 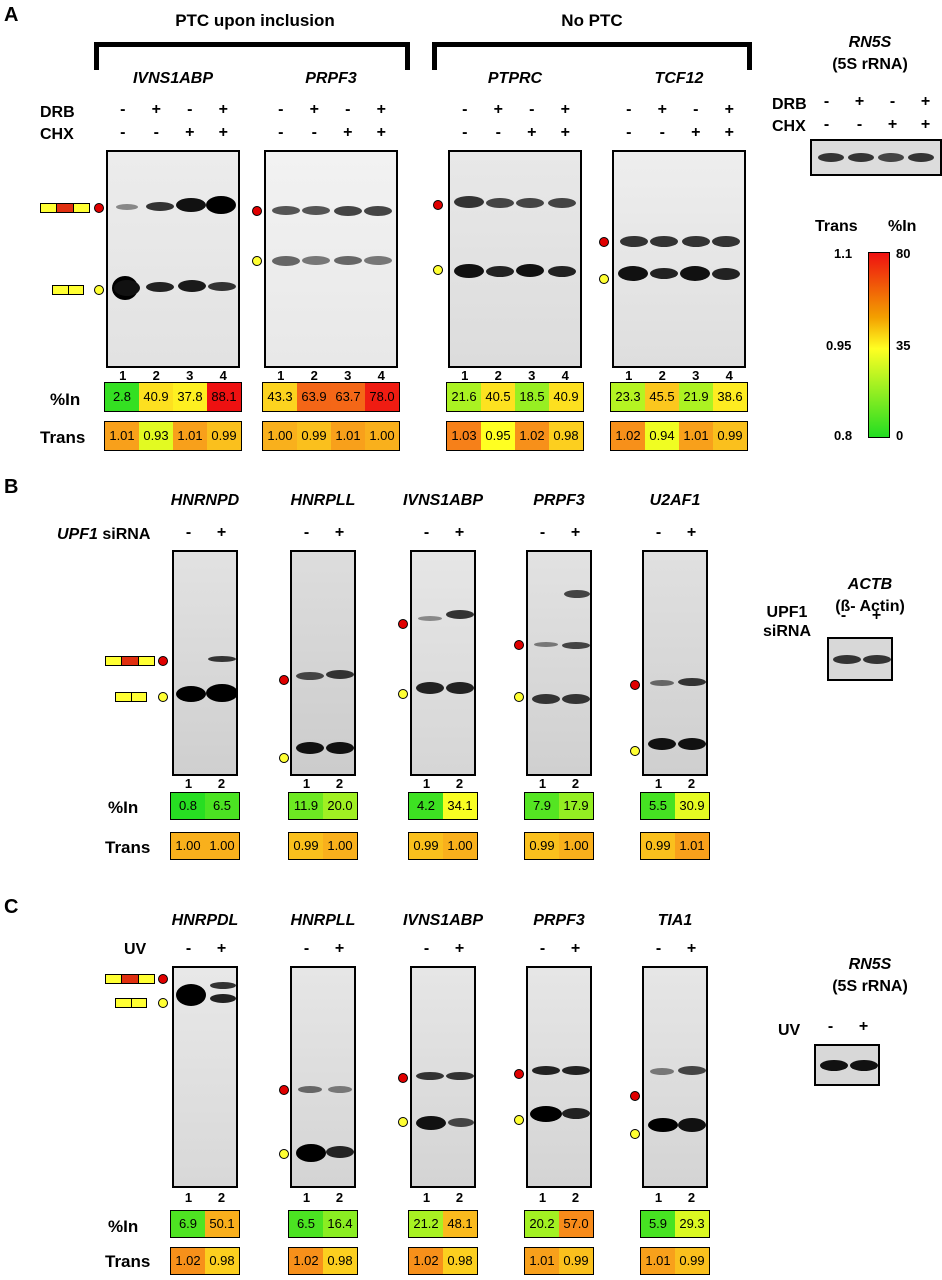 I want to click on bracket-ptc, so click(x=252, y=56).